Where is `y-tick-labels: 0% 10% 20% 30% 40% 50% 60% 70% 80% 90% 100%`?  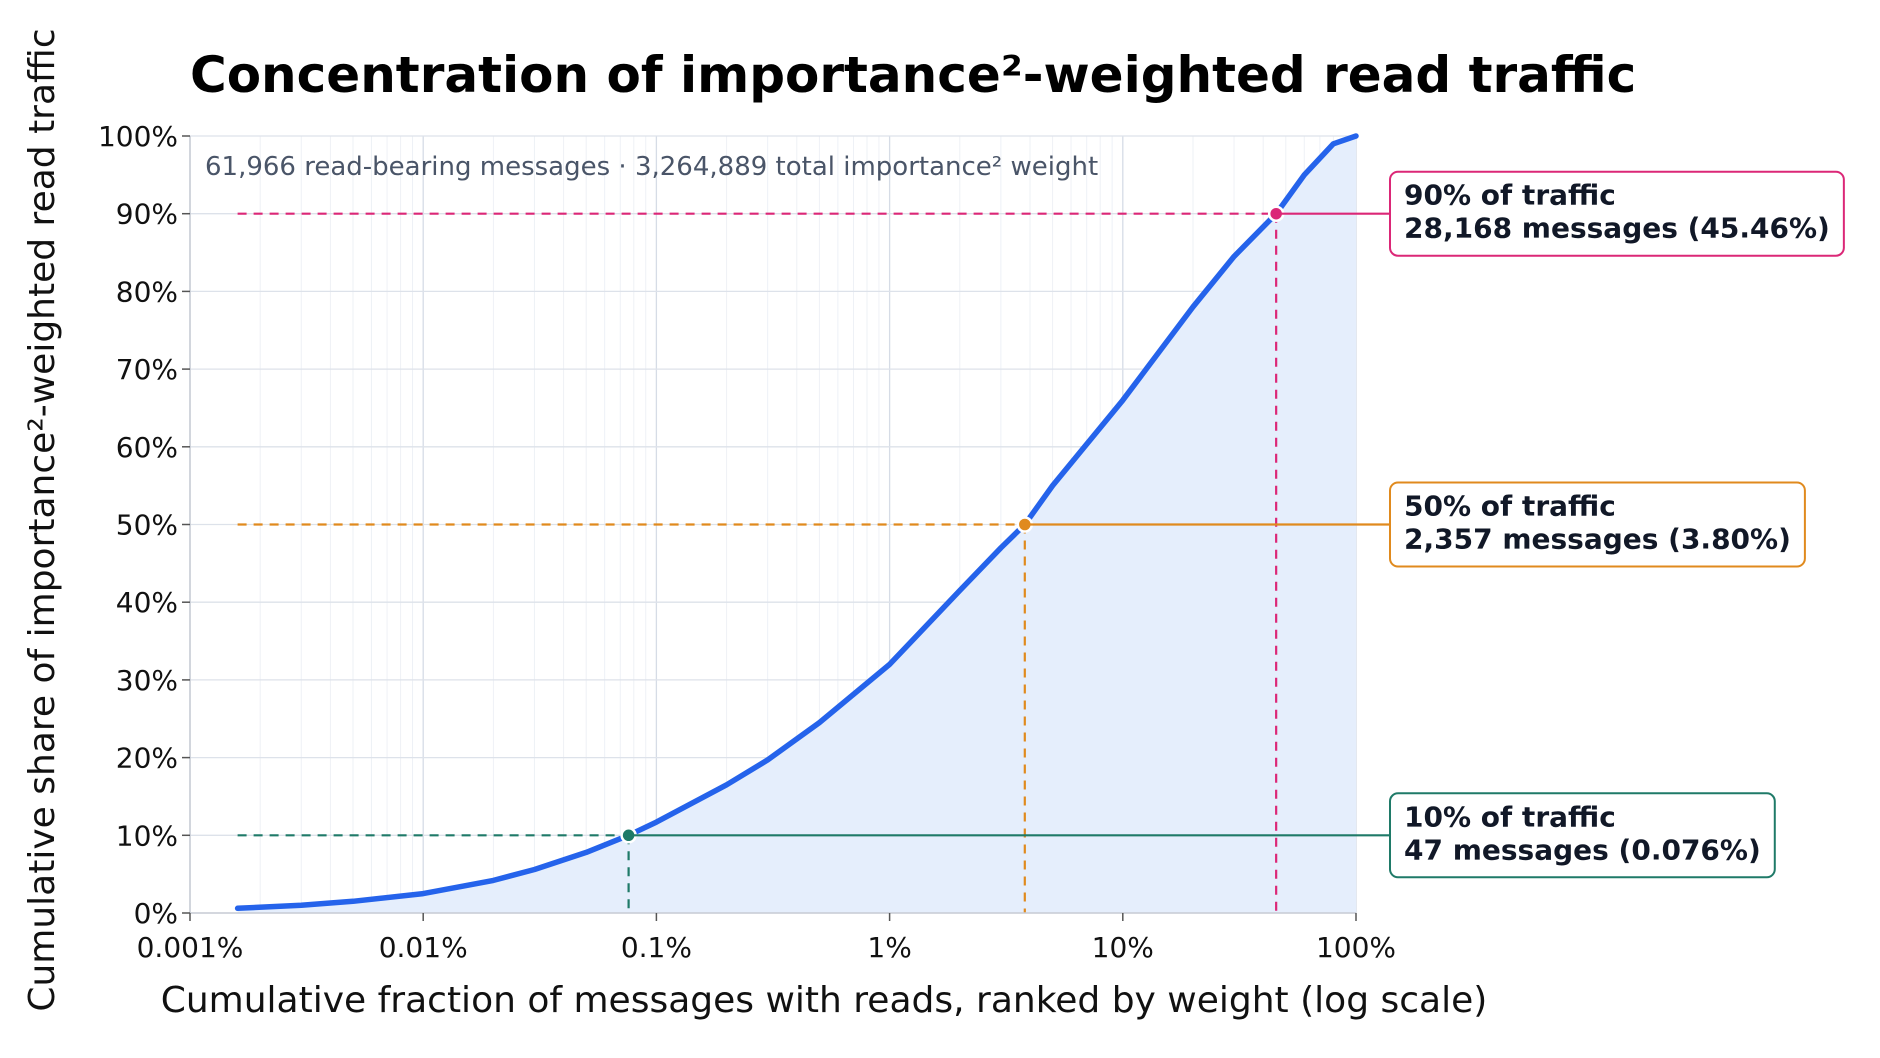
y-tick-labels: 0% 10% 20% 30% 40% 50% 60% 70% 80% 90% 100% is located at coordinates (138, 525).